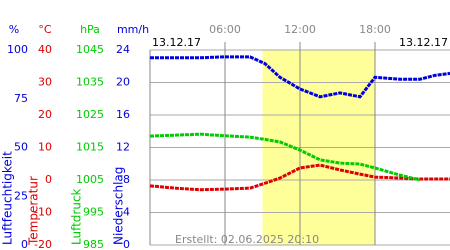 The width and height of the screenshot is (450, 250). Describe the element at coordinates (133, 29) in the screenshot. I see `axis-unit: mm/h` at that location.